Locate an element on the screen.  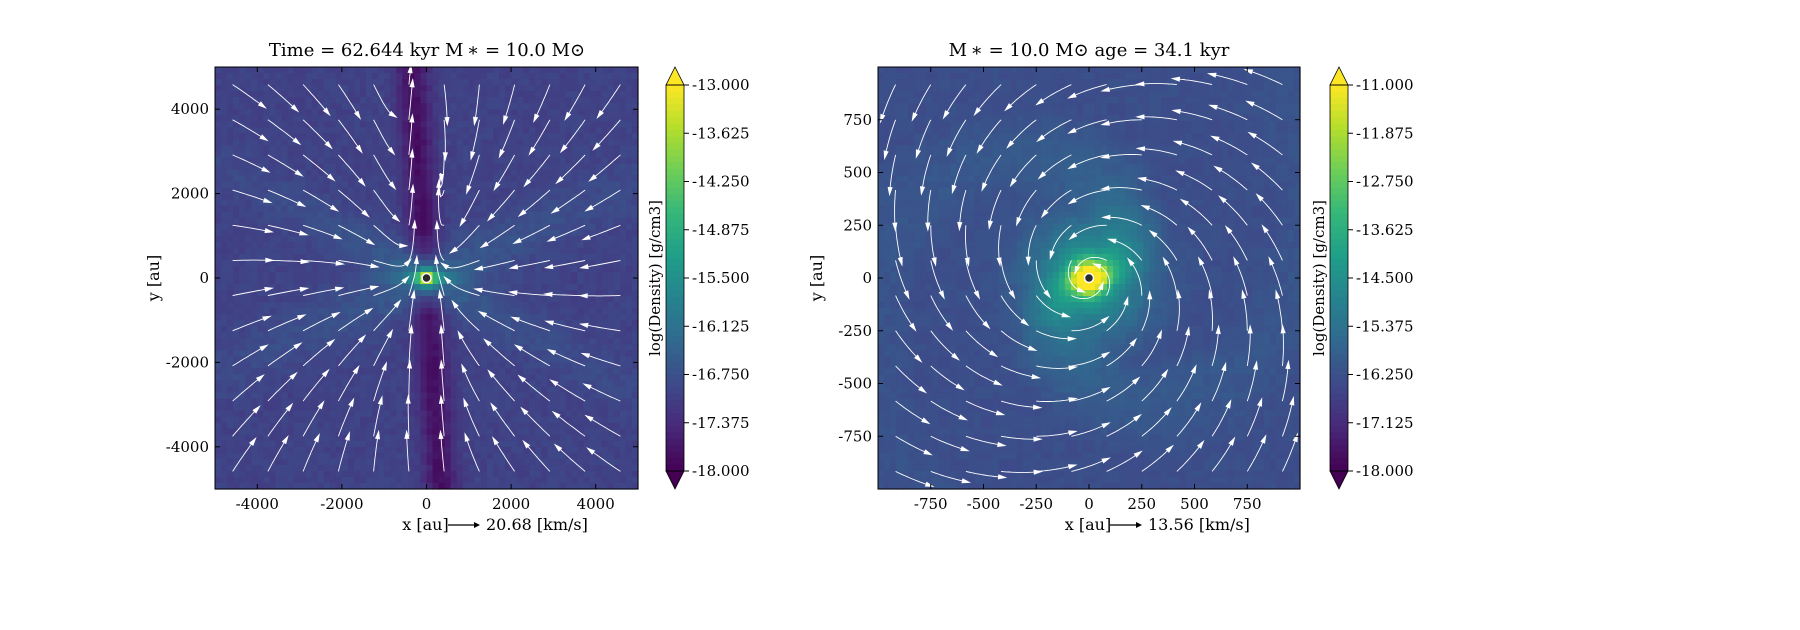
colorbar-tick-label: -15.500 is located at coordinates (721, 278).